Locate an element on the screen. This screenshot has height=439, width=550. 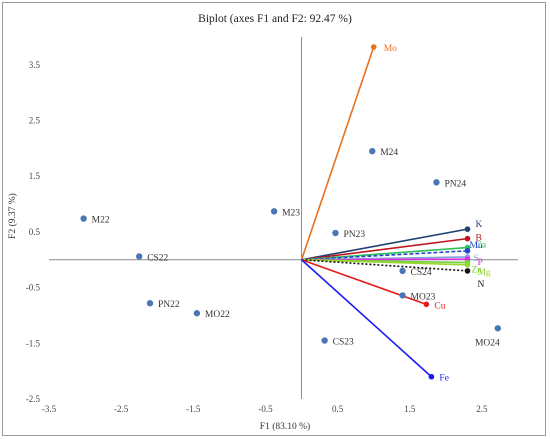
variable-label: N is located at coordinates (480, 285).